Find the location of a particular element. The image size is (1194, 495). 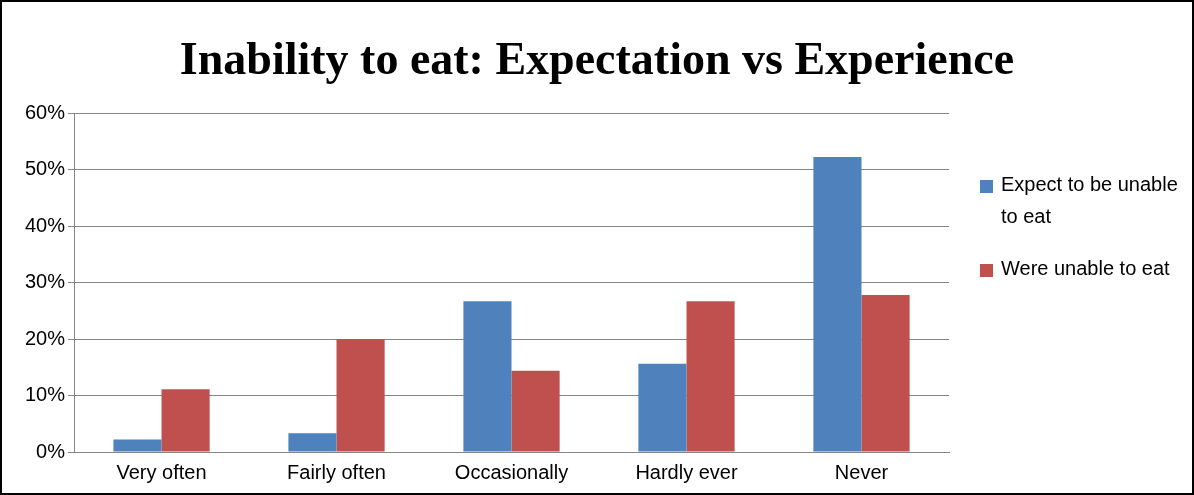

legend-label: Were unable to eat is located at coordinates (1085, 268).